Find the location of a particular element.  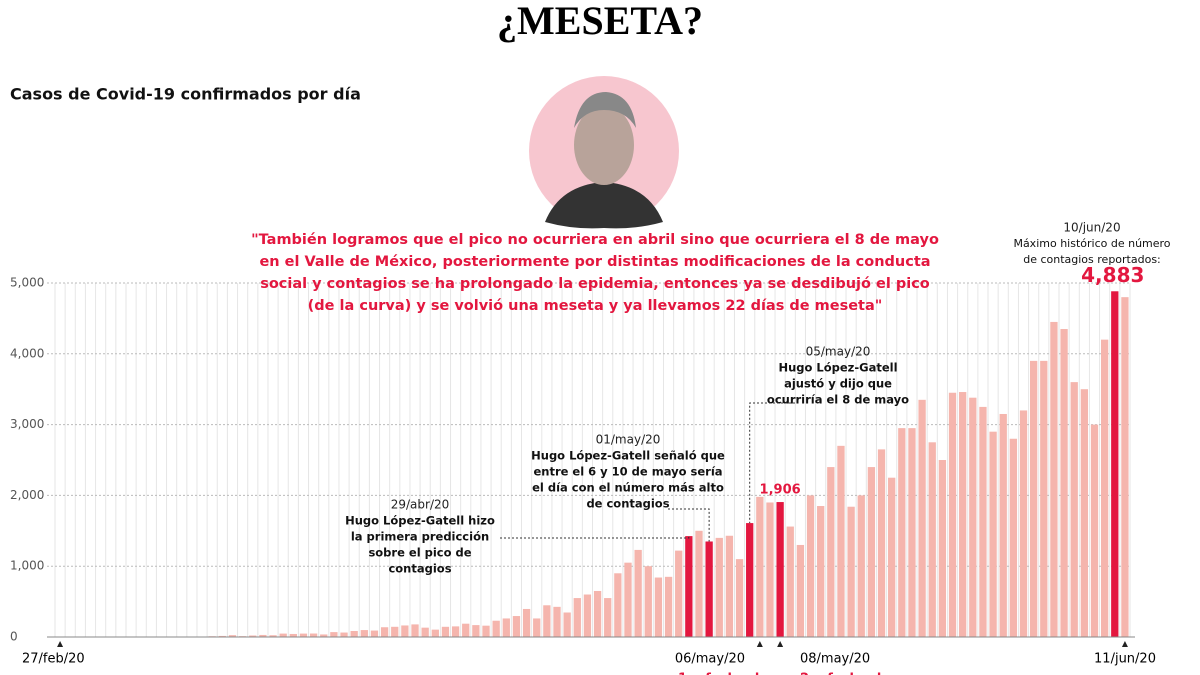

annotation-text: sobre el pico de is located at coordinates (419, 553).